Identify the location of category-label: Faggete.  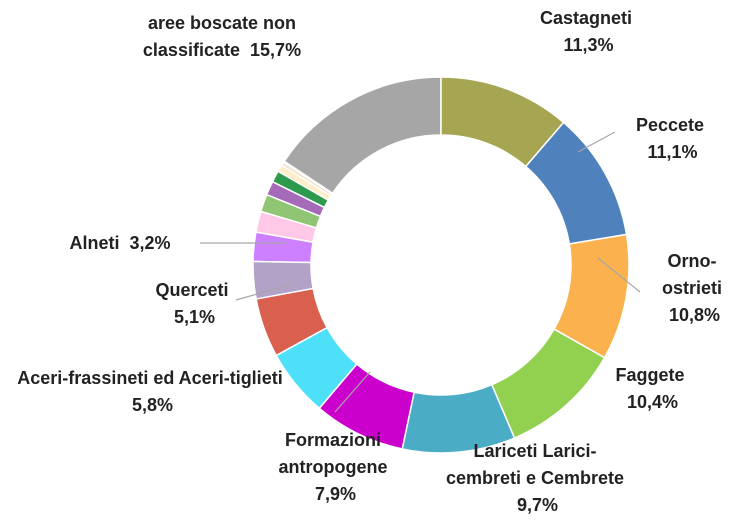
(650, 375).